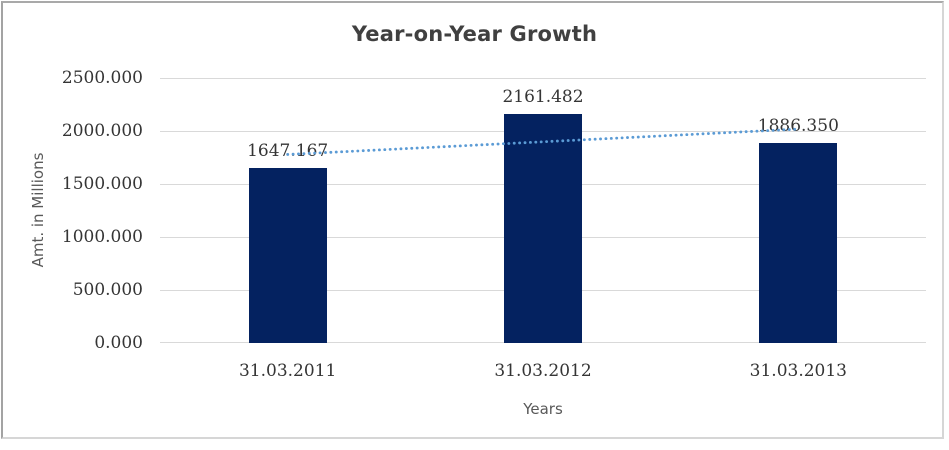 This screenshot has width=949, height=450. I want to click on y-tick-label: 2500.000, so click(102, 78).